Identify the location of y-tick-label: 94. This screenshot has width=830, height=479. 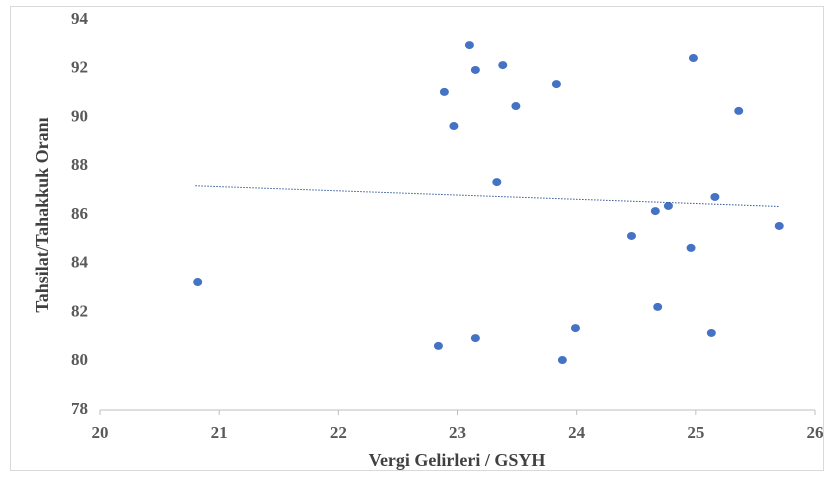
(80, 18).